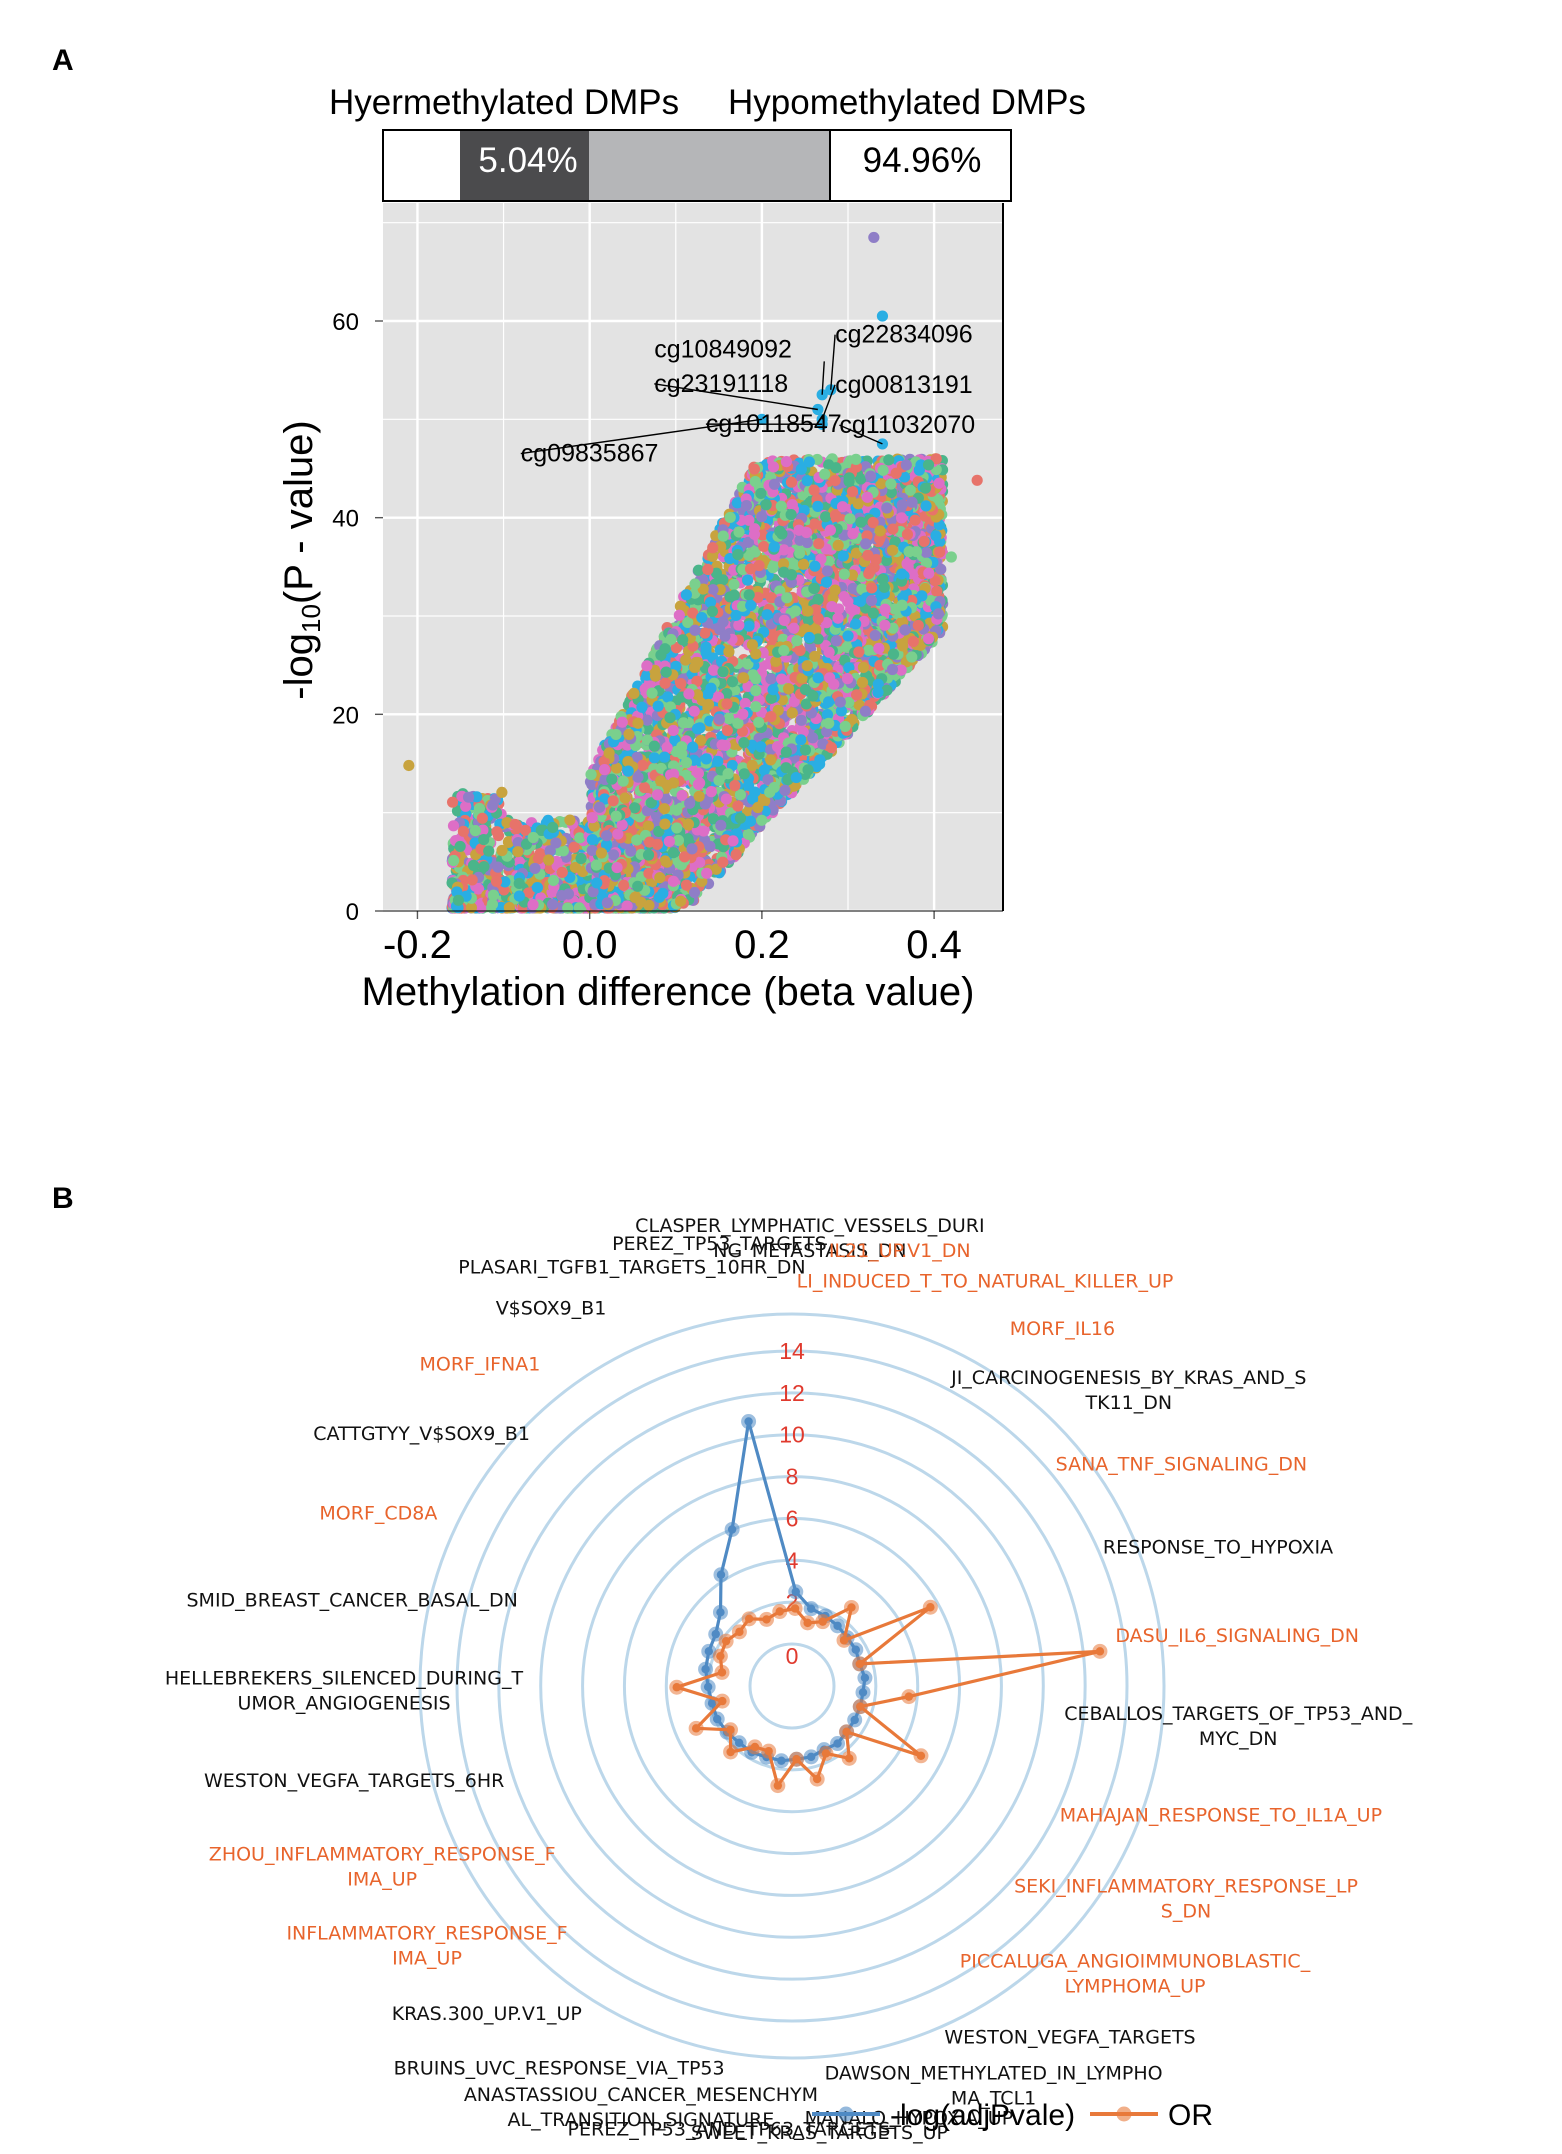 The width and height of the screenshot is (1562, 2154). What do you see at coordinates (709, 165) in the screenshot?
I see `hypo-proportion-fill` at bounding box center [709, 165].